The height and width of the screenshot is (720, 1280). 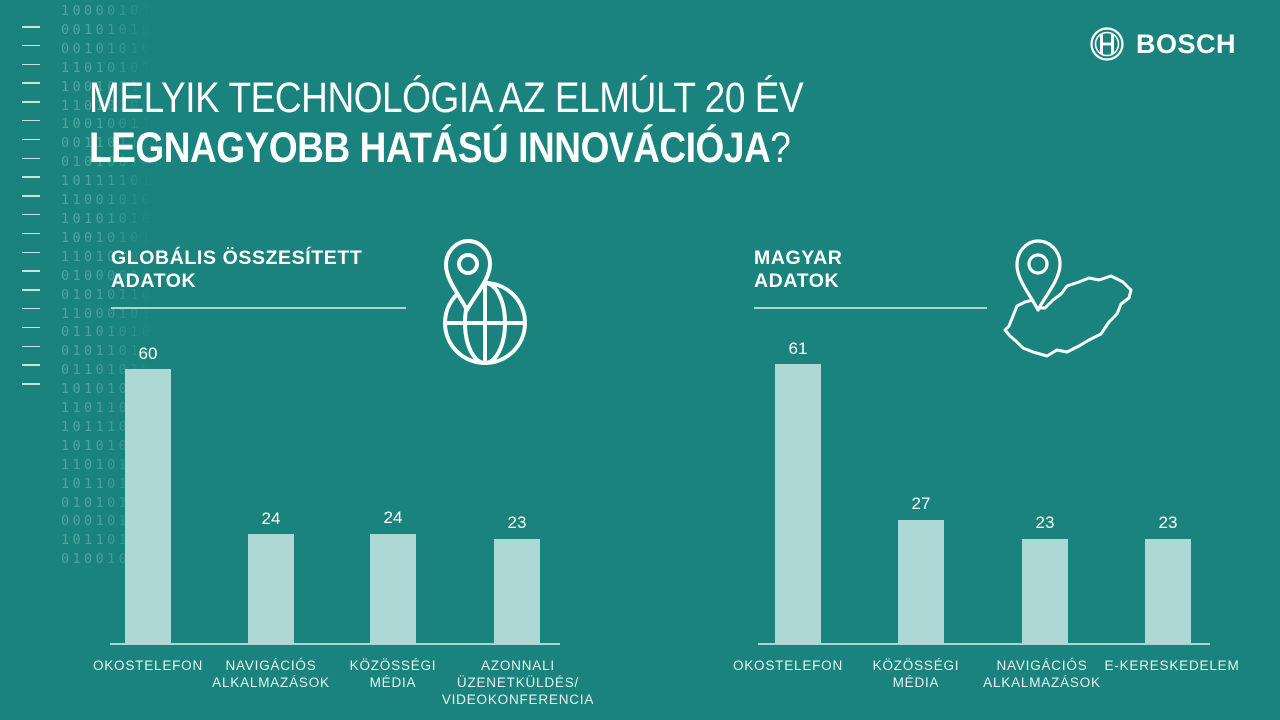 I want to click on global-section-heading: GLOBÁLIS ÖSSZESÍTETT ADATOK, so click(x=237, y=269).